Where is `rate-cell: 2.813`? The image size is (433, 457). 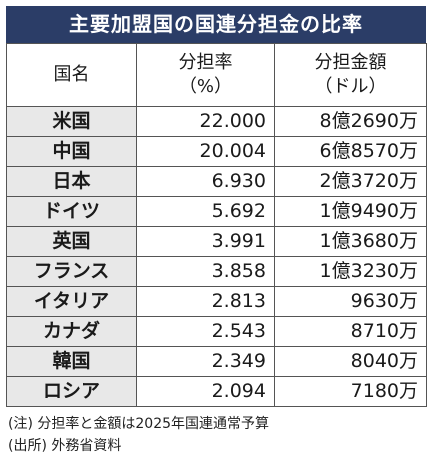
rate-cell: 2.813 is located at coordinates (205, 301).